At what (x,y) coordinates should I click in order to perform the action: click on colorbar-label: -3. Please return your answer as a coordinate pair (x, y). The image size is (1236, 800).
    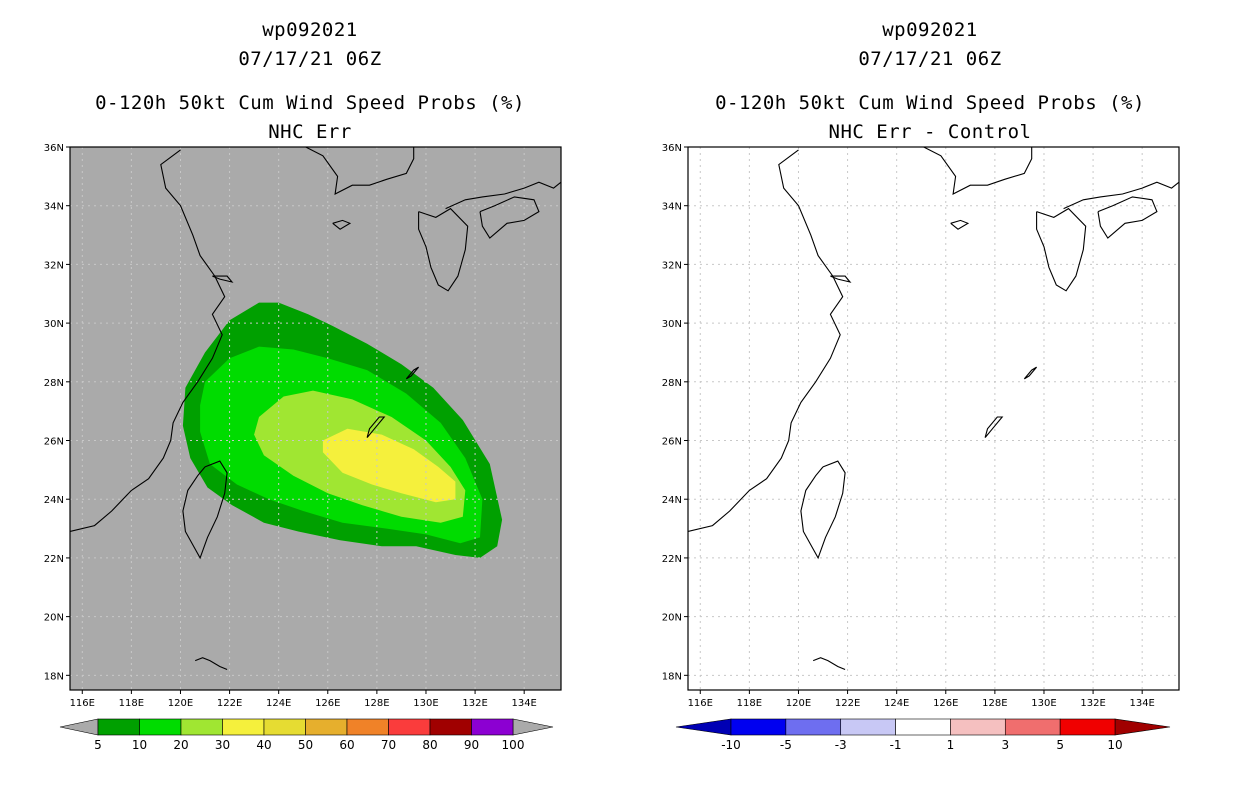
    Looking at the image, I should click on (841, 745).